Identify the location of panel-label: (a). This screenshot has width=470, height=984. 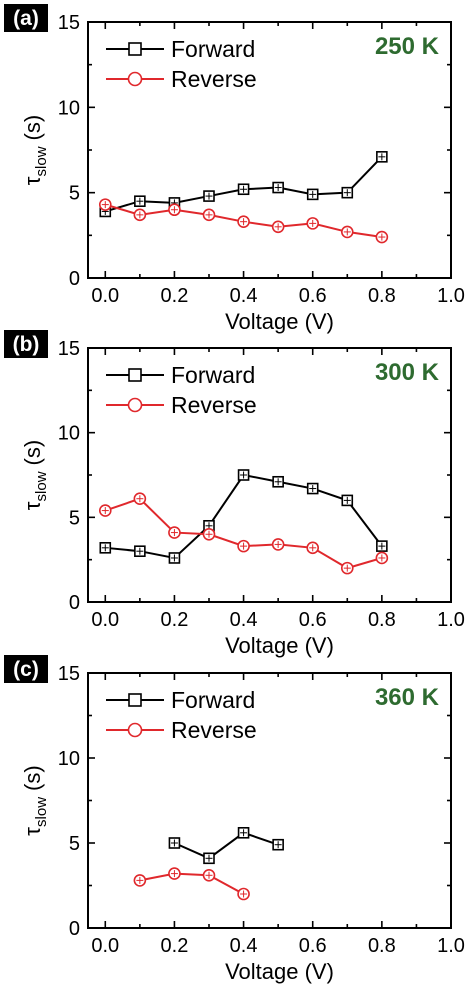
(26, 18).